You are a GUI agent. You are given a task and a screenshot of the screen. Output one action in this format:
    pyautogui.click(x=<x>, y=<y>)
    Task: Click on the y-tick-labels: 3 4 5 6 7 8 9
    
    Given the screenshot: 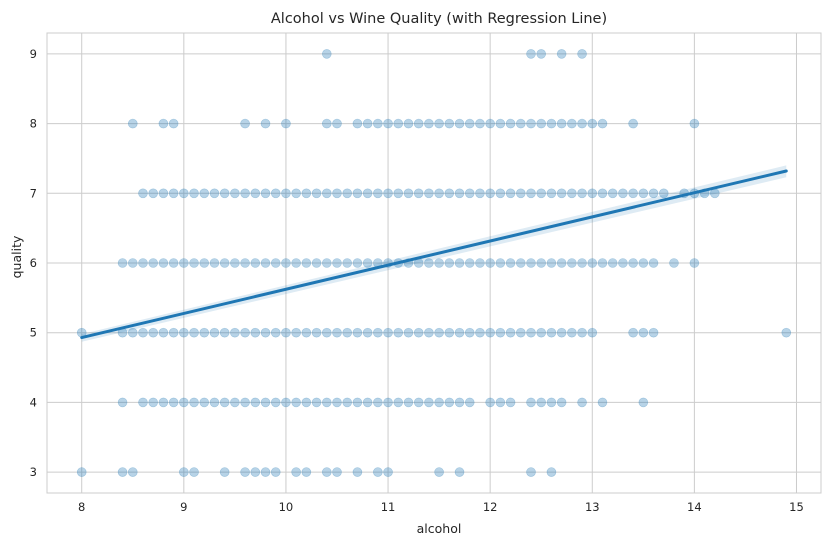 What is the action you would take?
    pyautogui.click(x=33, y=263)
    